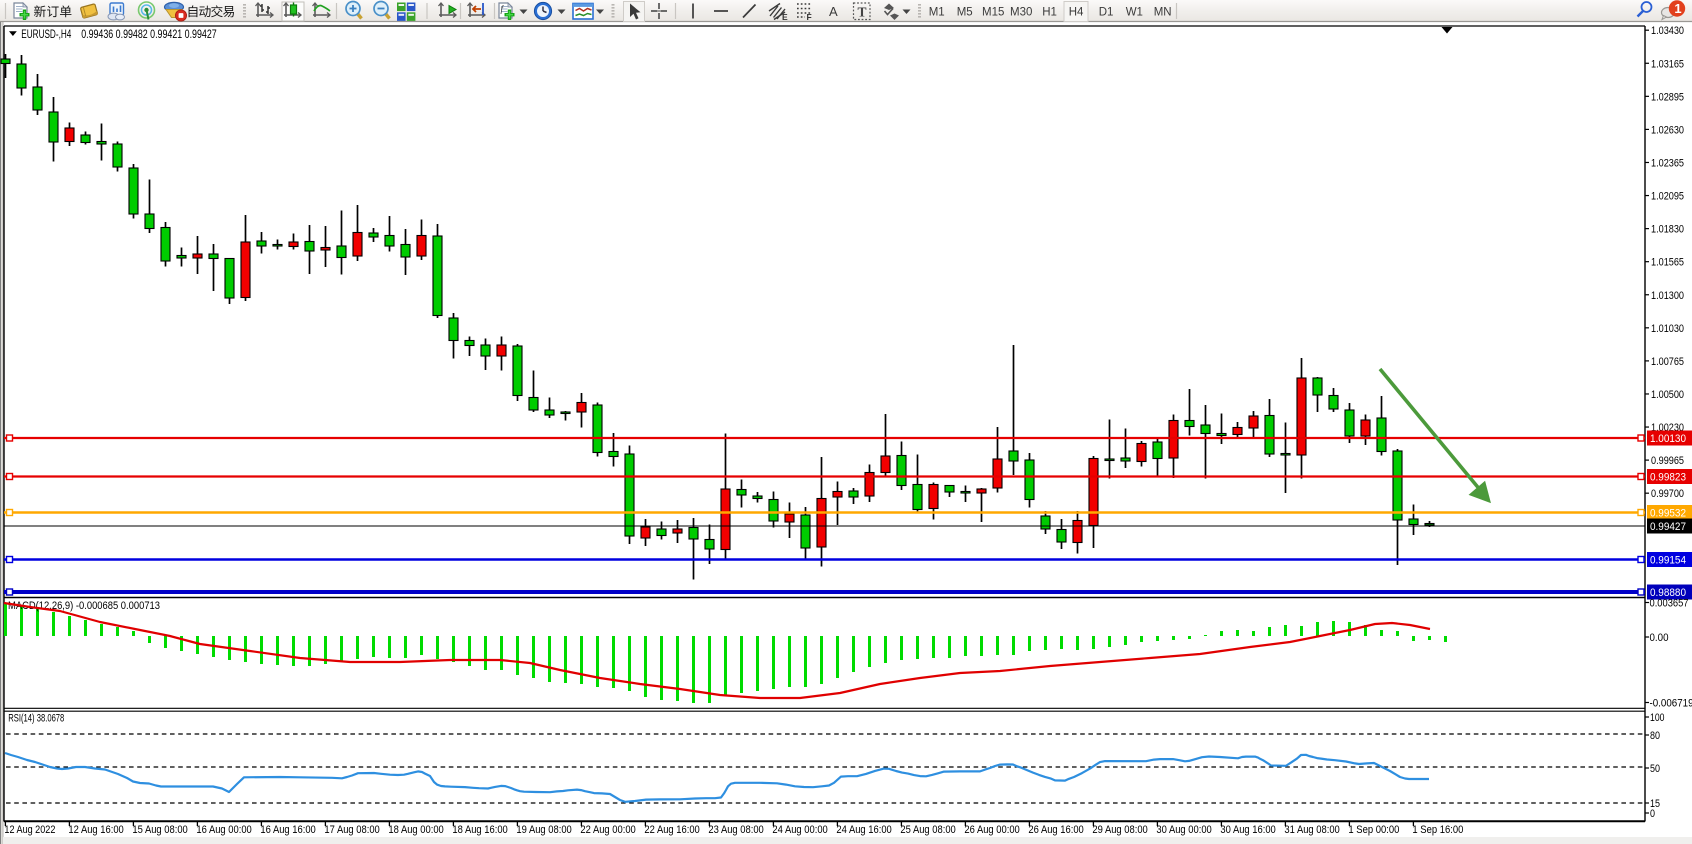 The width and height of the screenshot is (1692, 844). Describe the element at coordinates (1667, 461) in the screenshot. I see `svg-text: 0.99965` at that location.